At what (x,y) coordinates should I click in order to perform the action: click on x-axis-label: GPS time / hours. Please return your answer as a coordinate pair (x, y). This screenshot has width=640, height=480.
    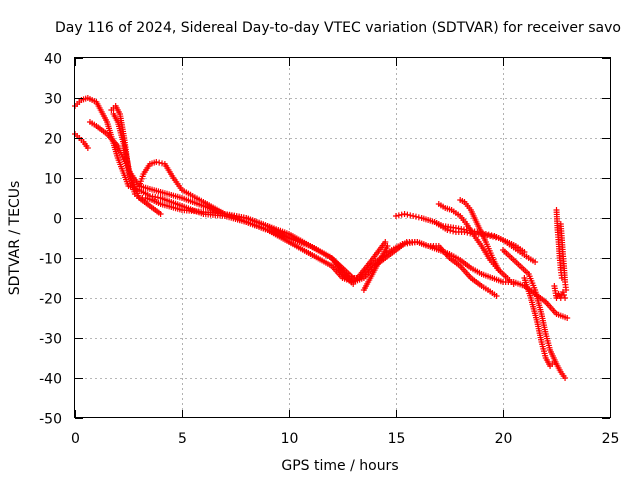
    Looking at the image, I should click on (339, 466).